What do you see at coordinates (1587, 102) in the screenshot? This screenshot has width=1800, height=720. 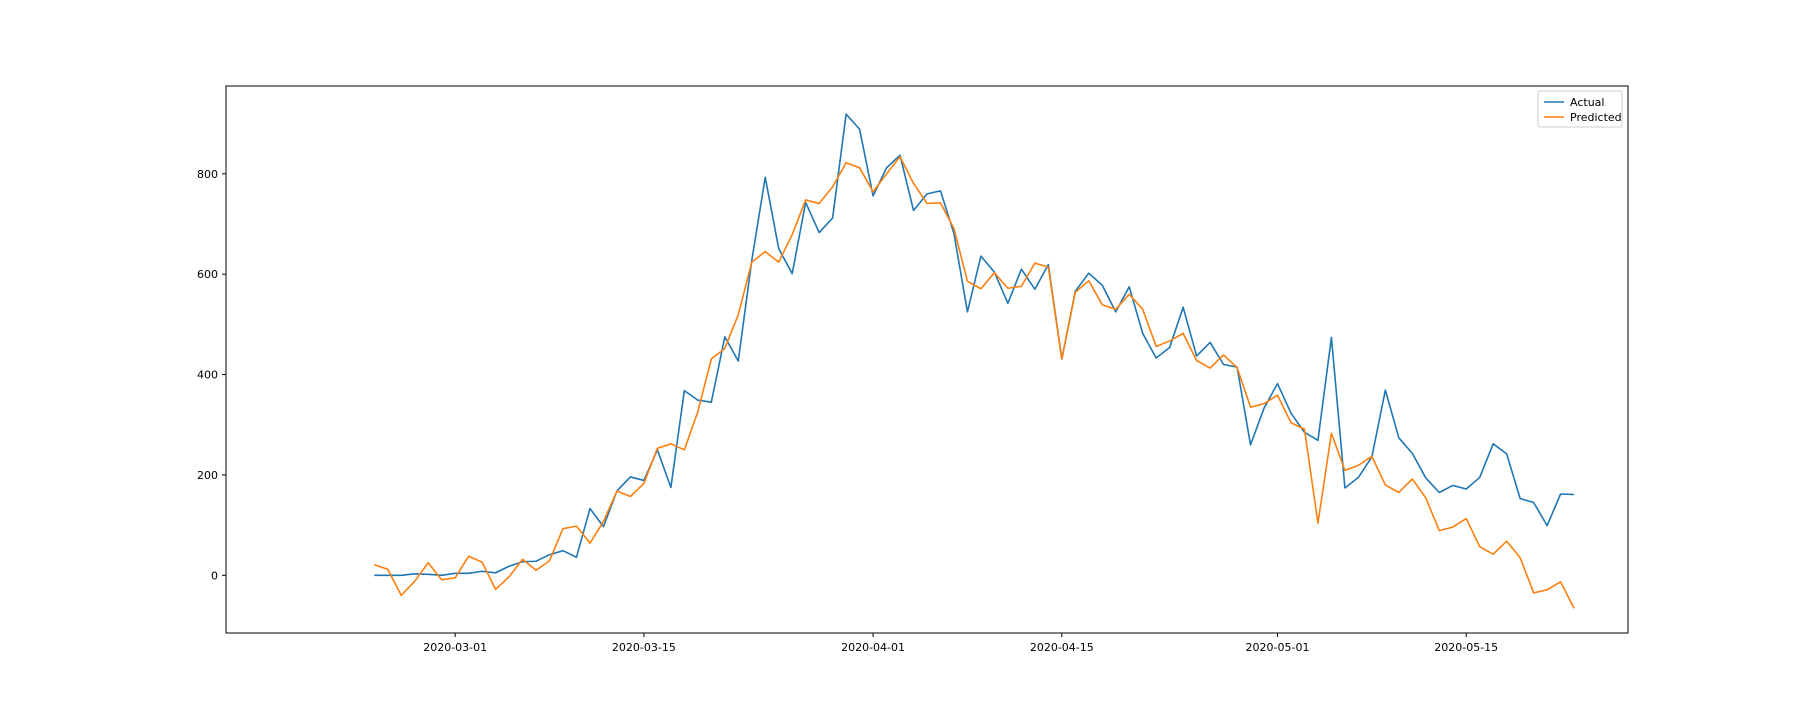 I see `legend-label-actual: Actual` at bounding box center [1587, 102].